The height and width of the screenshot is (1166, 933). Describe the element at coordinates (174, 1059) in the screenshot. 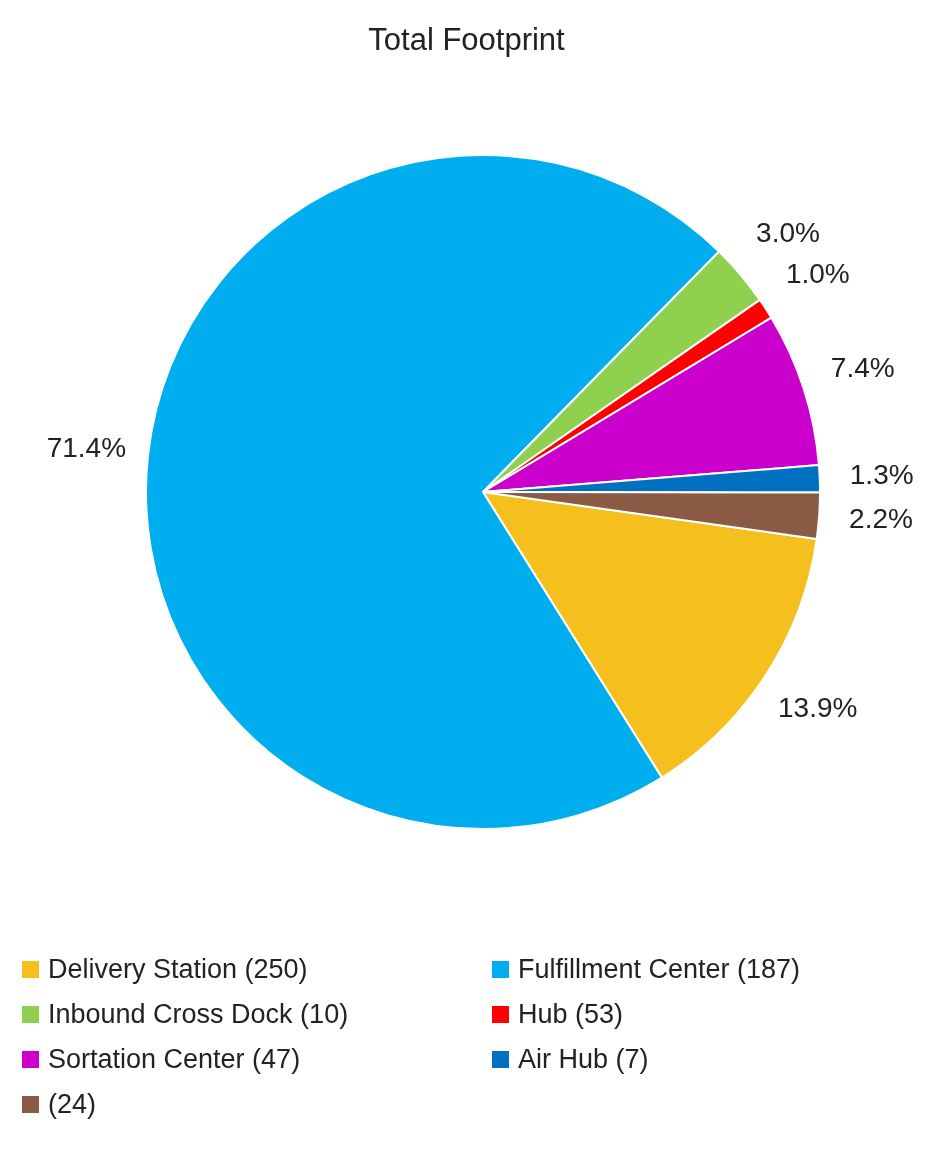

I see `legend-label: Sortation Center (47)` at that location.